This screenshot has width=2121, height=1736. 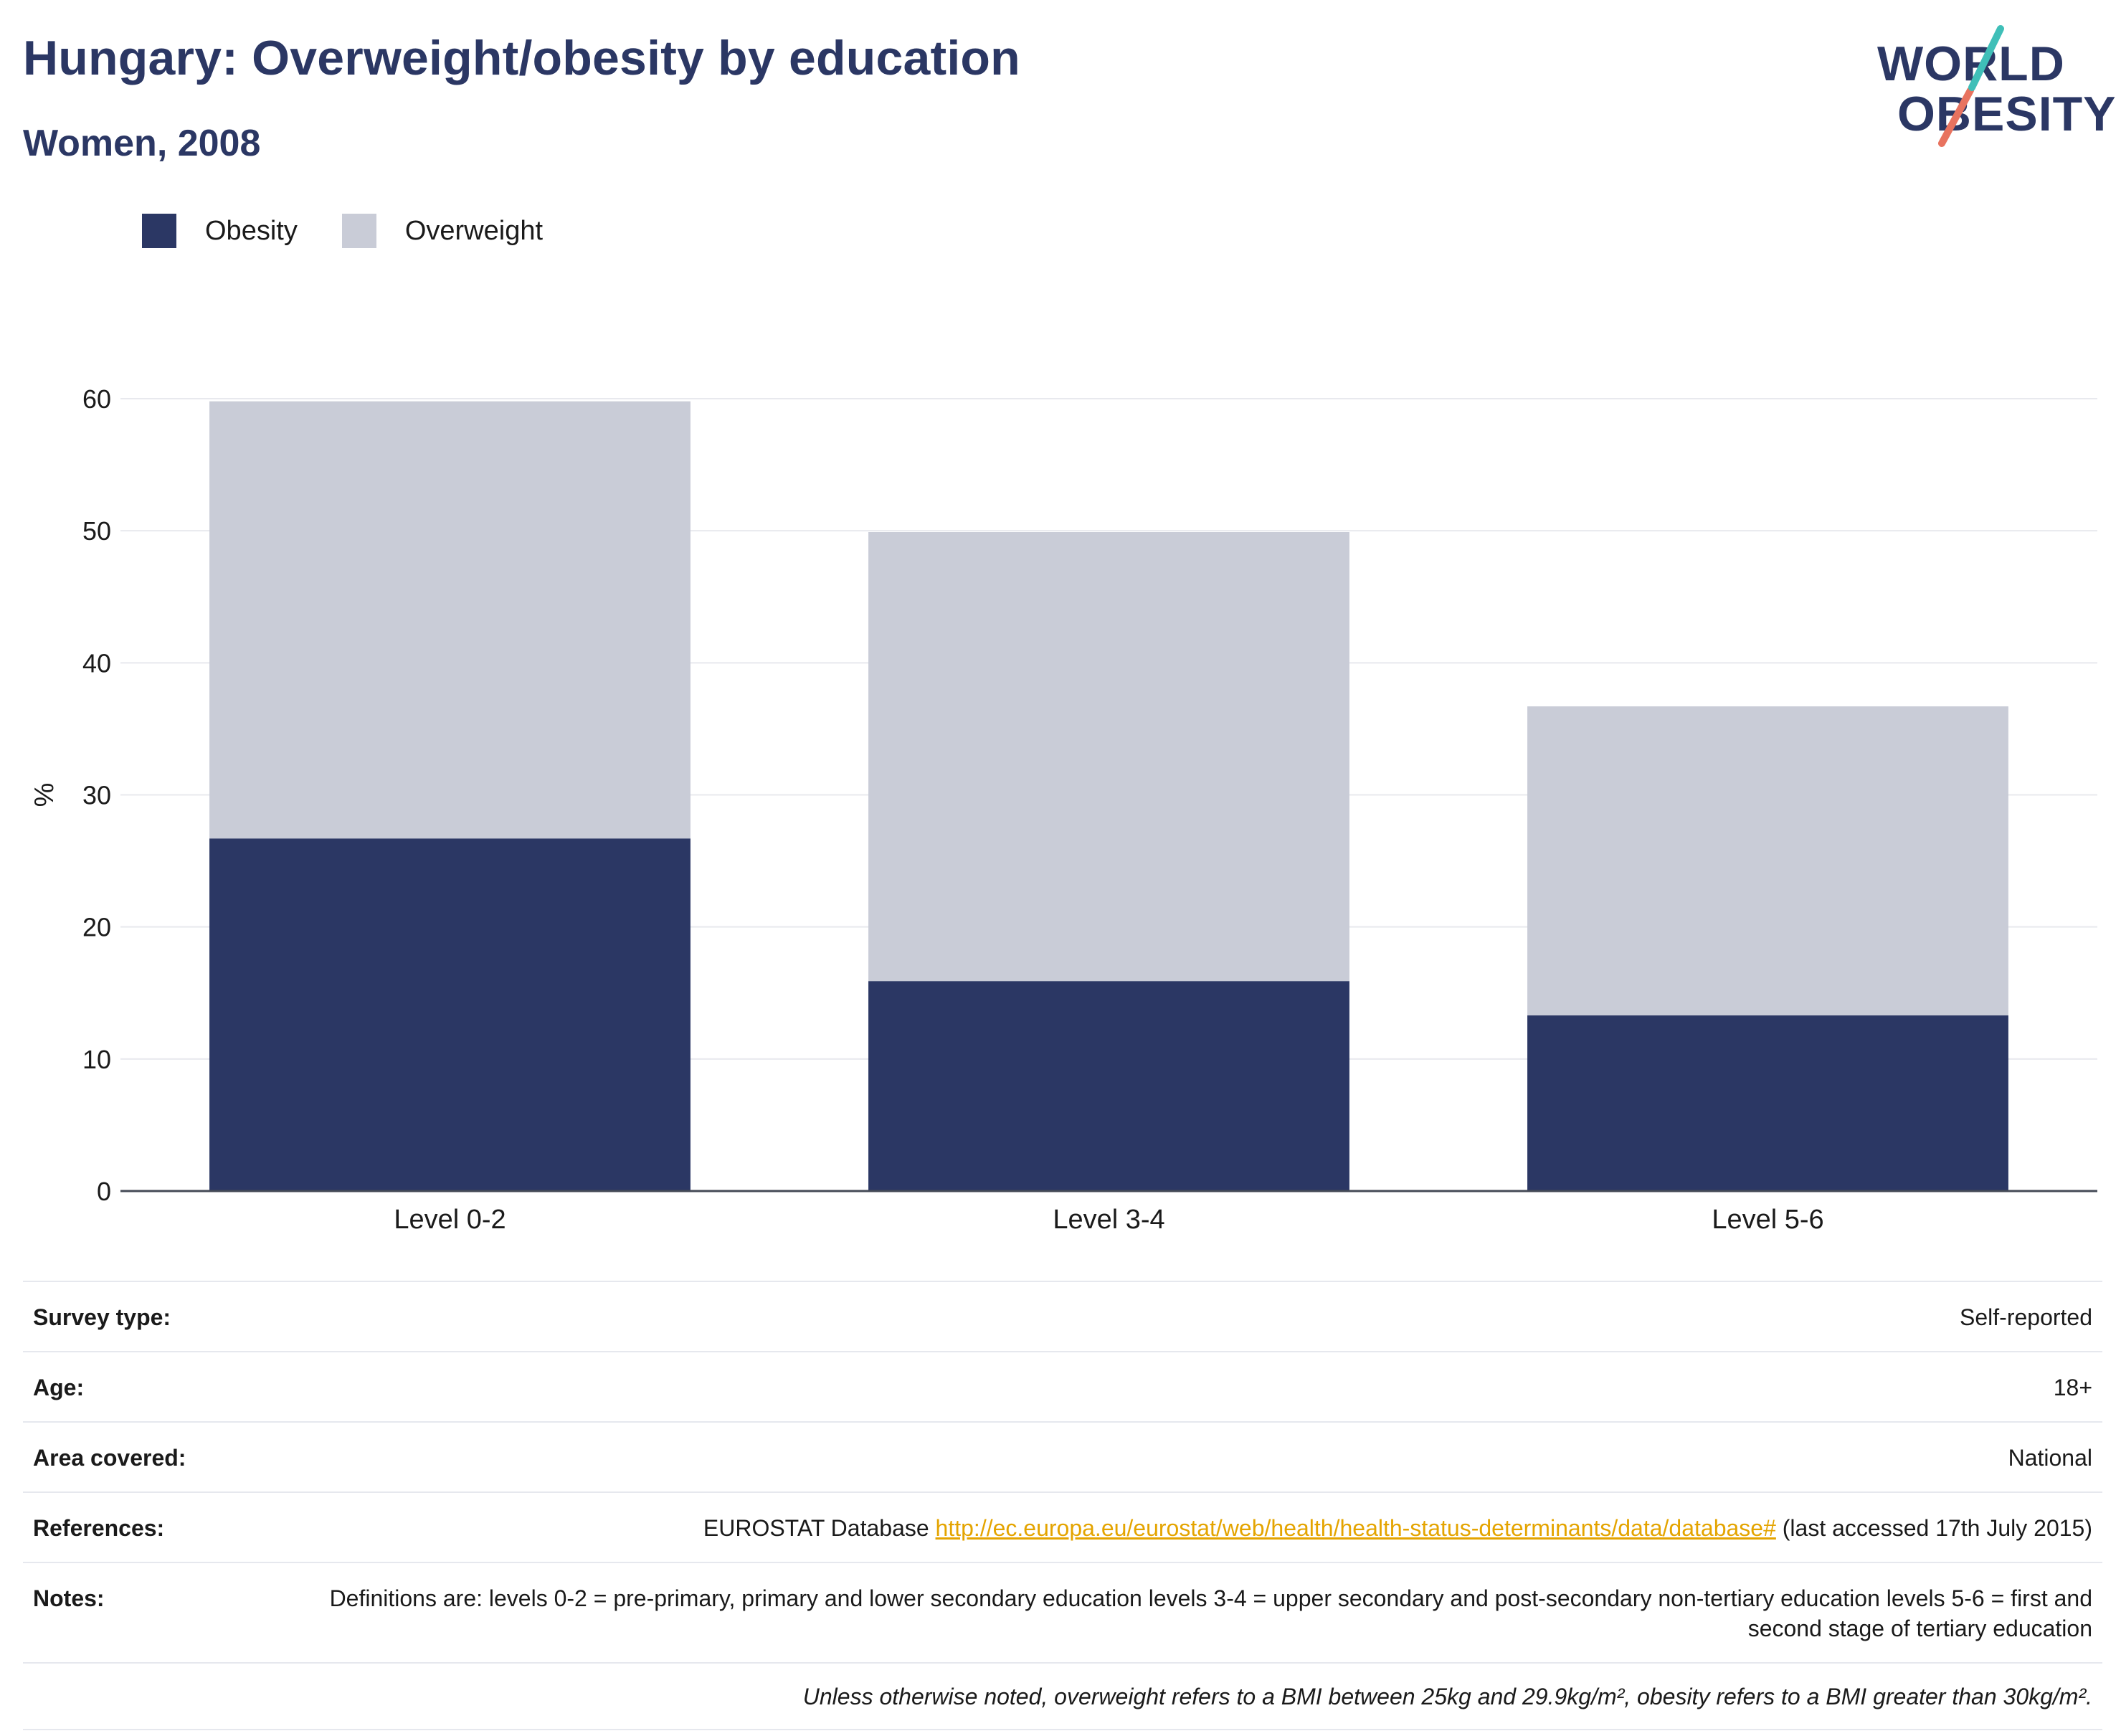 What do you see at coordinates (819, 1528) in the screenshot?
I see `reference-prefix: EUROSTAT Database` at bounding box center [819, 1528].